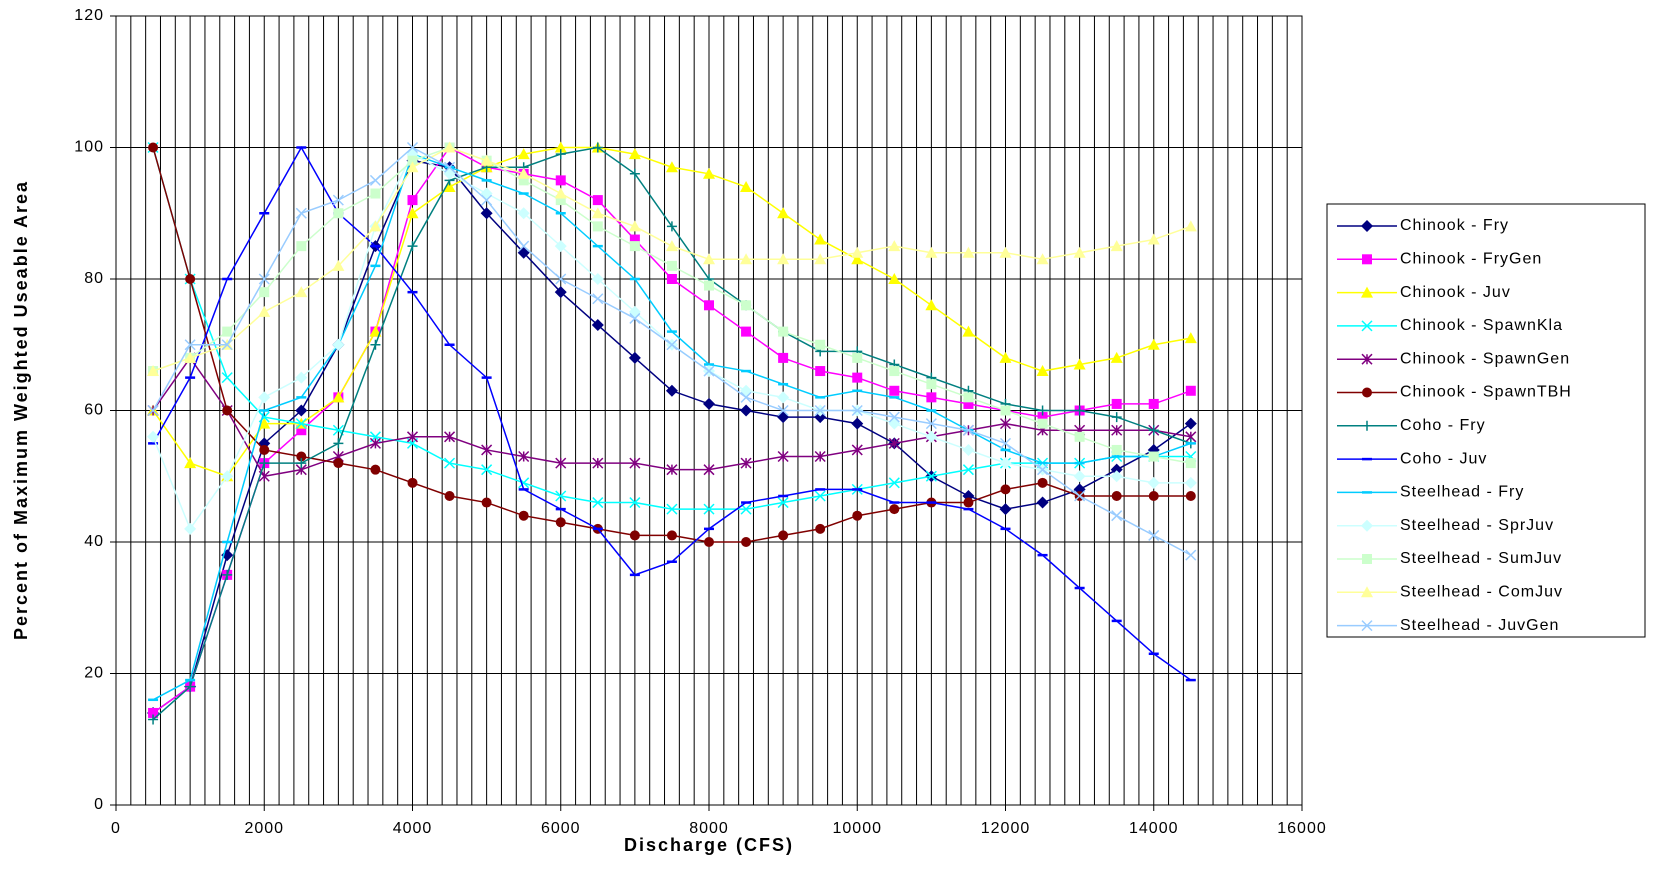 Image resolution: width=1657 pixels, height=889 pixels. Describe the element at coordinates (858, 828) in the screenshot. I see `x-tick-label: 10000` at that location.